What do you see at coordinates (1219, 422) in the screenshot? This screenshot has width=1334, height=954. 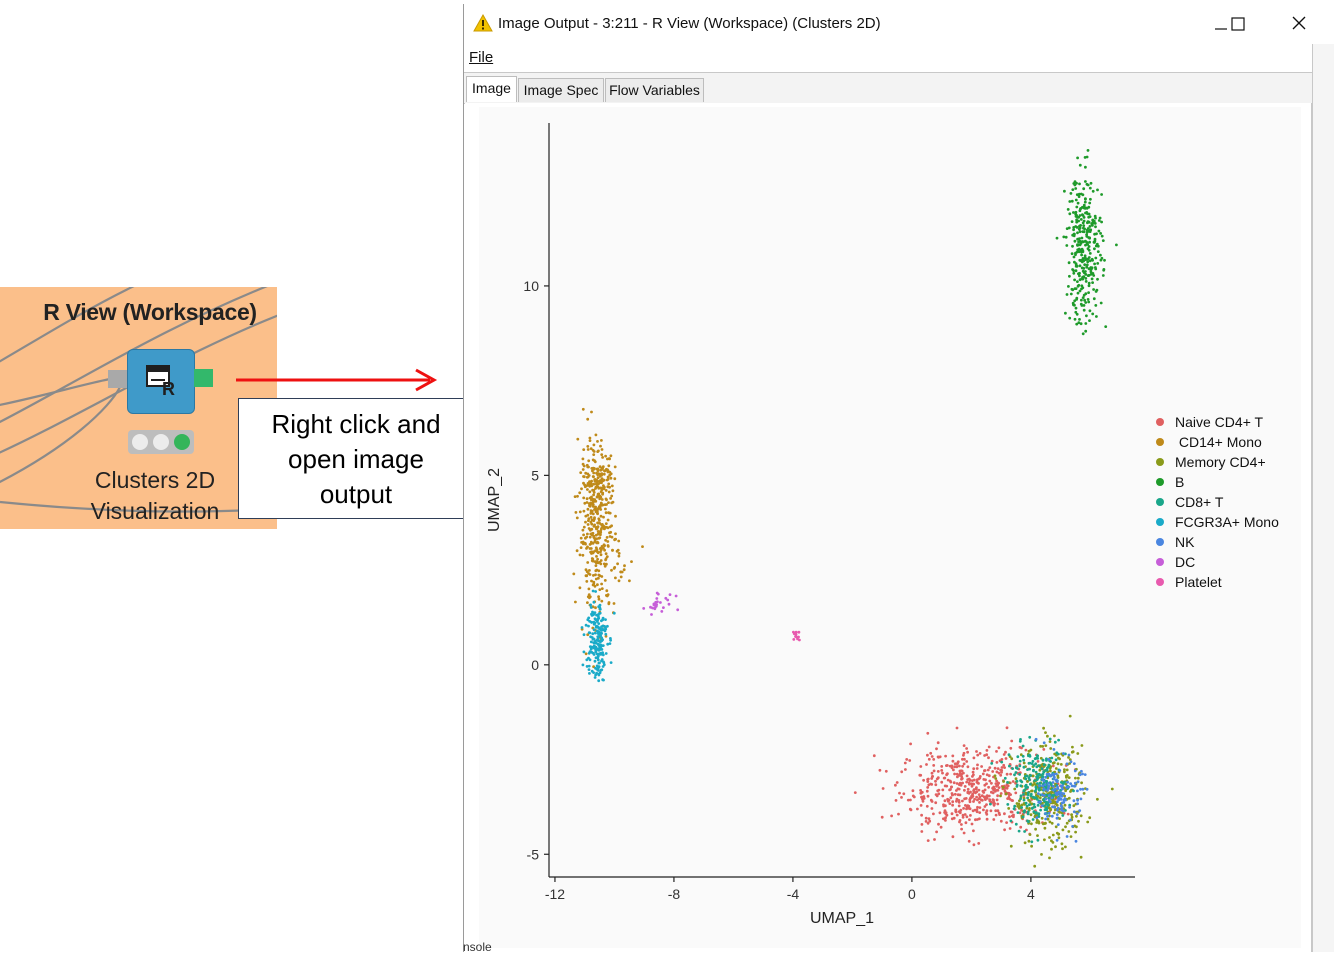 I see `legend-label: Naive CD4+ T` at bounding box center [1219, 422].